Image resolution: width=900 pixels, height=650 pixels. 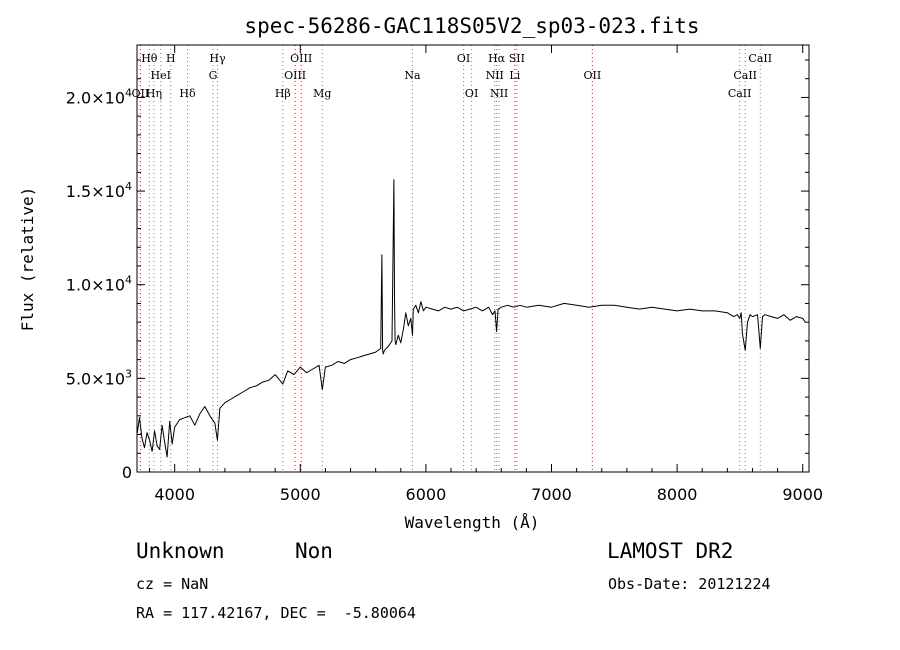 What do you see at coordinates (99, 284) in the screenshot?
I see `y-tick-label: 1.0×10⁴` at bounding box center [99, 284].